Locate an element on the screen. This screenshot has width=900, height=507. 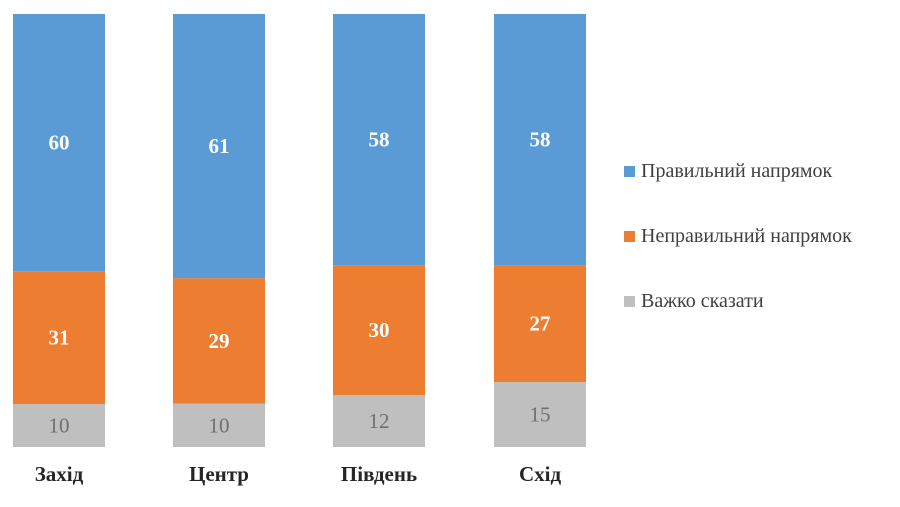
legend-item: Неправильний напрямок is located at coordinates (762, 236).